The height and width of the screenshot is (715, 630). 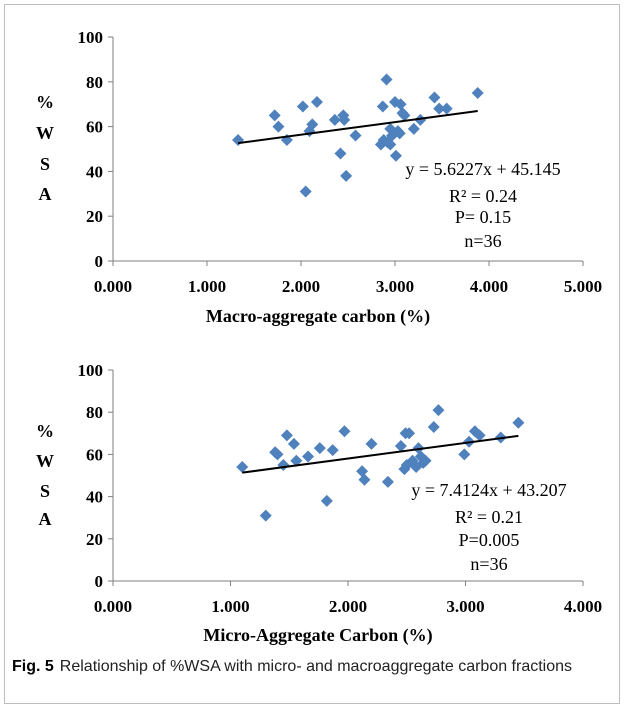 What do you see at coordinates (488, 564) in the screenshot?
I see `chart2-stat-annotation: n=36` at bounding box center [488, 564].